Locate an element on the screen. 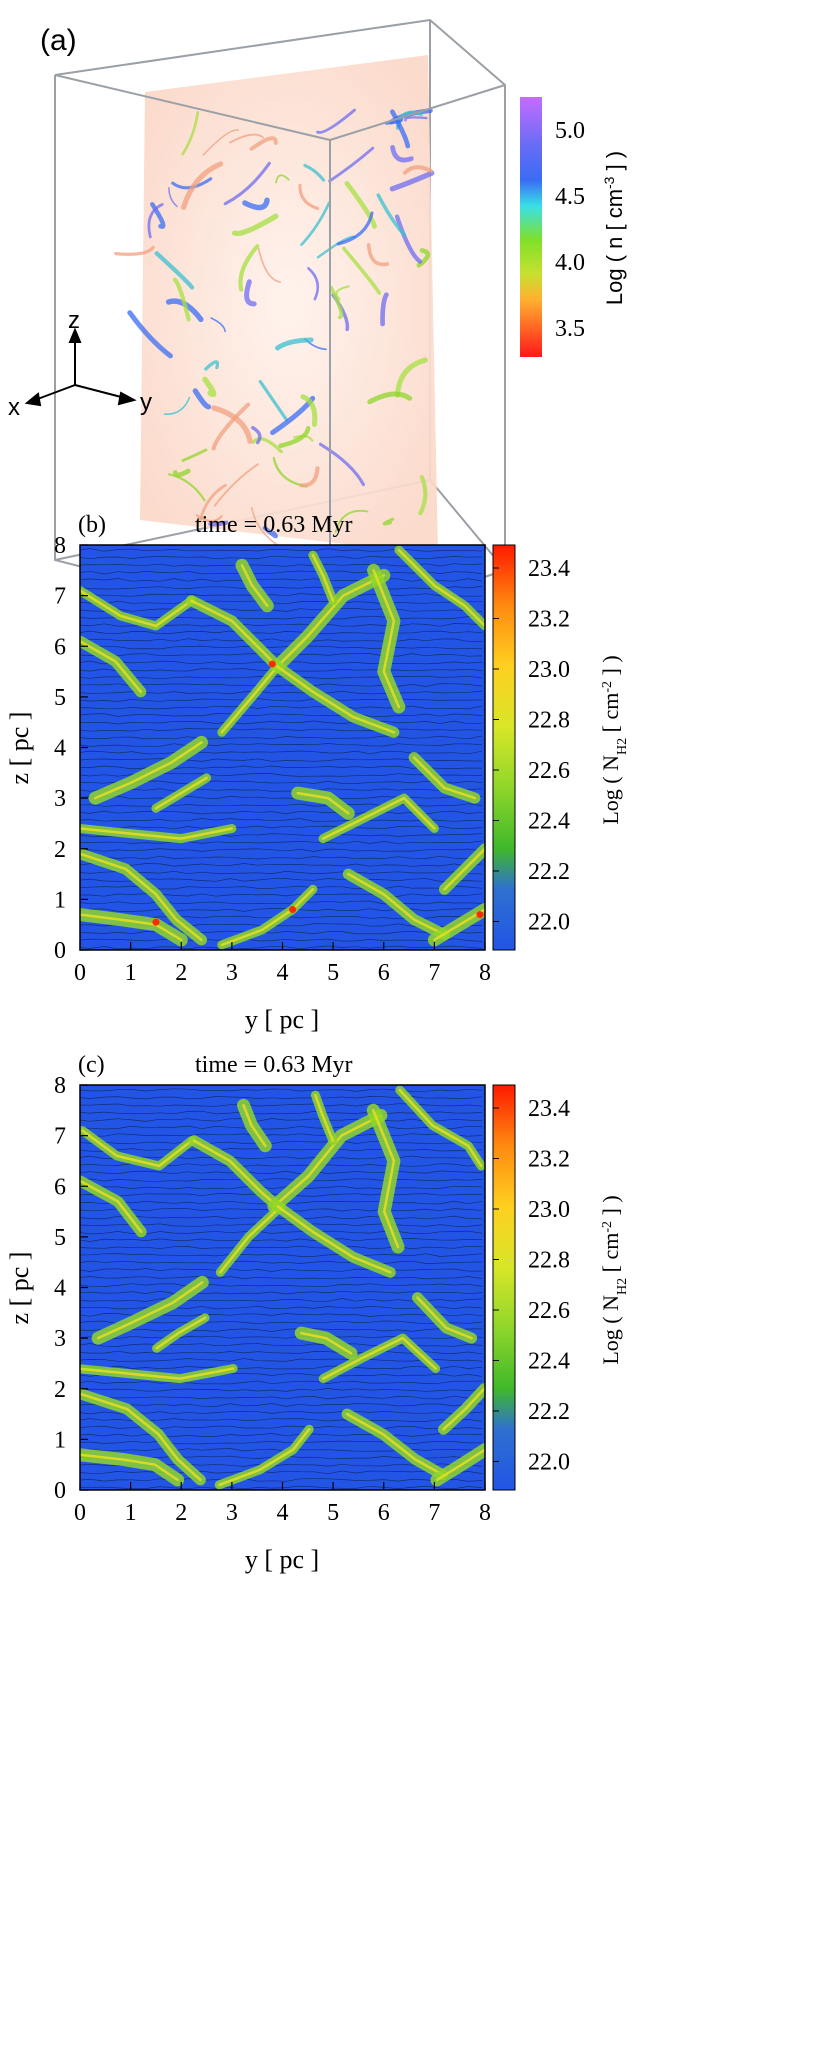 The height and width of the screenshot is (2060, 830). colorbar-a-tick: 4.0 is located at coordinates (570, 263).